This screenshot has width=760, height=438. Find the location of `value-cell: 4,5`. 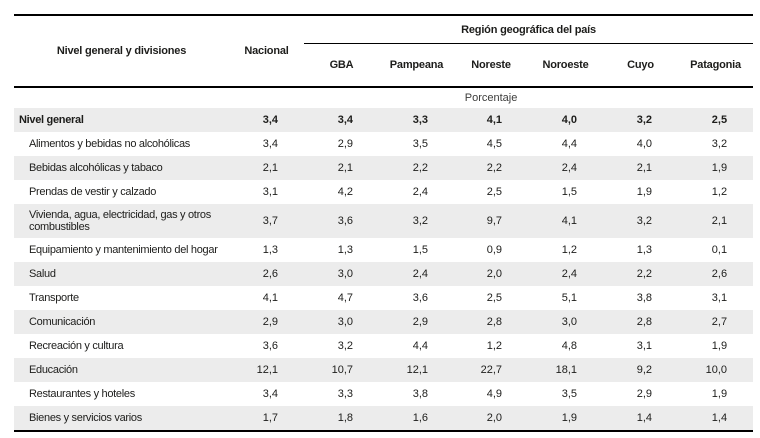

value-cell: 4,5 is located at coordinates (494, 144).